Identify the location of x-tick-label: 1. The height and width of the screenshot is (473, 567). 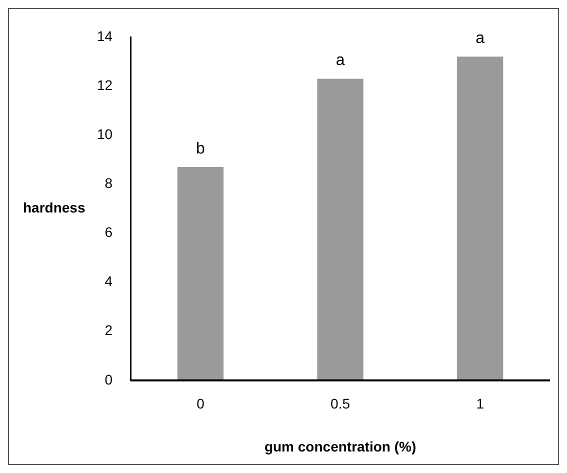
(480, 404).